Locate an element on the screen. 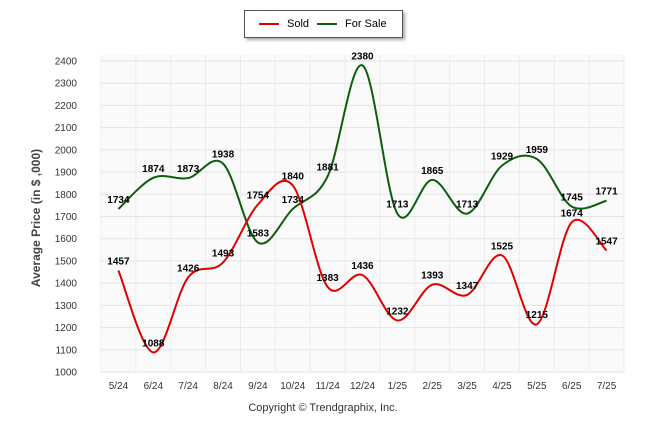  x-tick-label: 2/25 is located at coordinates (432, 386).